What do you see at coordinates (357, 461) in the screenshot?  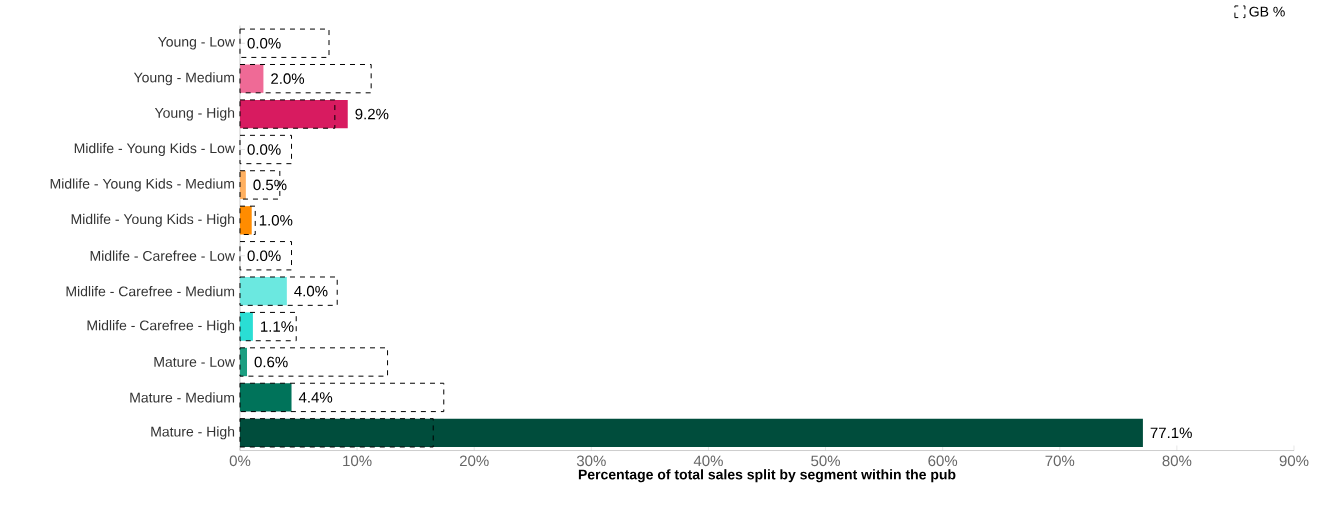 I see `x-tick-label: 10%` at bounding box center [357, 461].